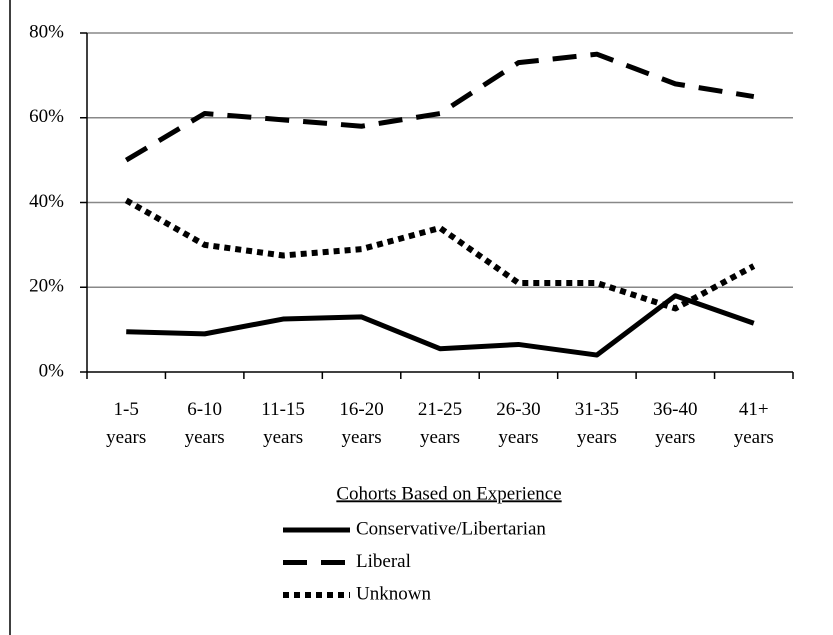  What do you see at coordinates (46, 116) in the screenshot?
I see `y-tick-label: 60%` at bounding box center [46, 116].